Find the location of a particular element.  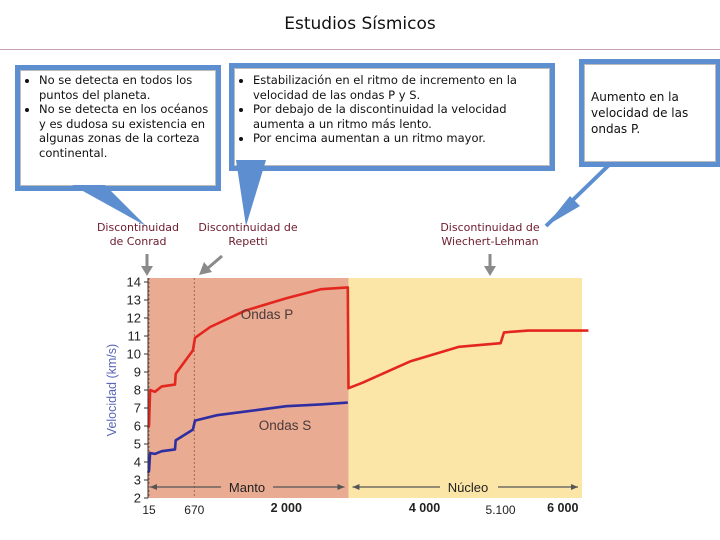

title-divider is located at coordinates (360, 49).